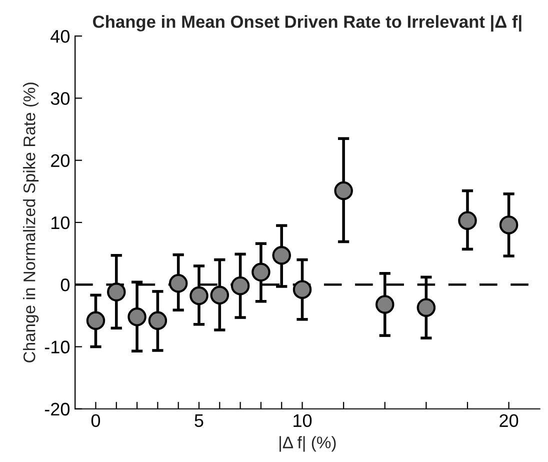 This screenshot has width=548, height=462. What do you see at coordinates (57, 347) in the screenshot?
I see `y-tick-label: -10` at bounding box center [57, 347].